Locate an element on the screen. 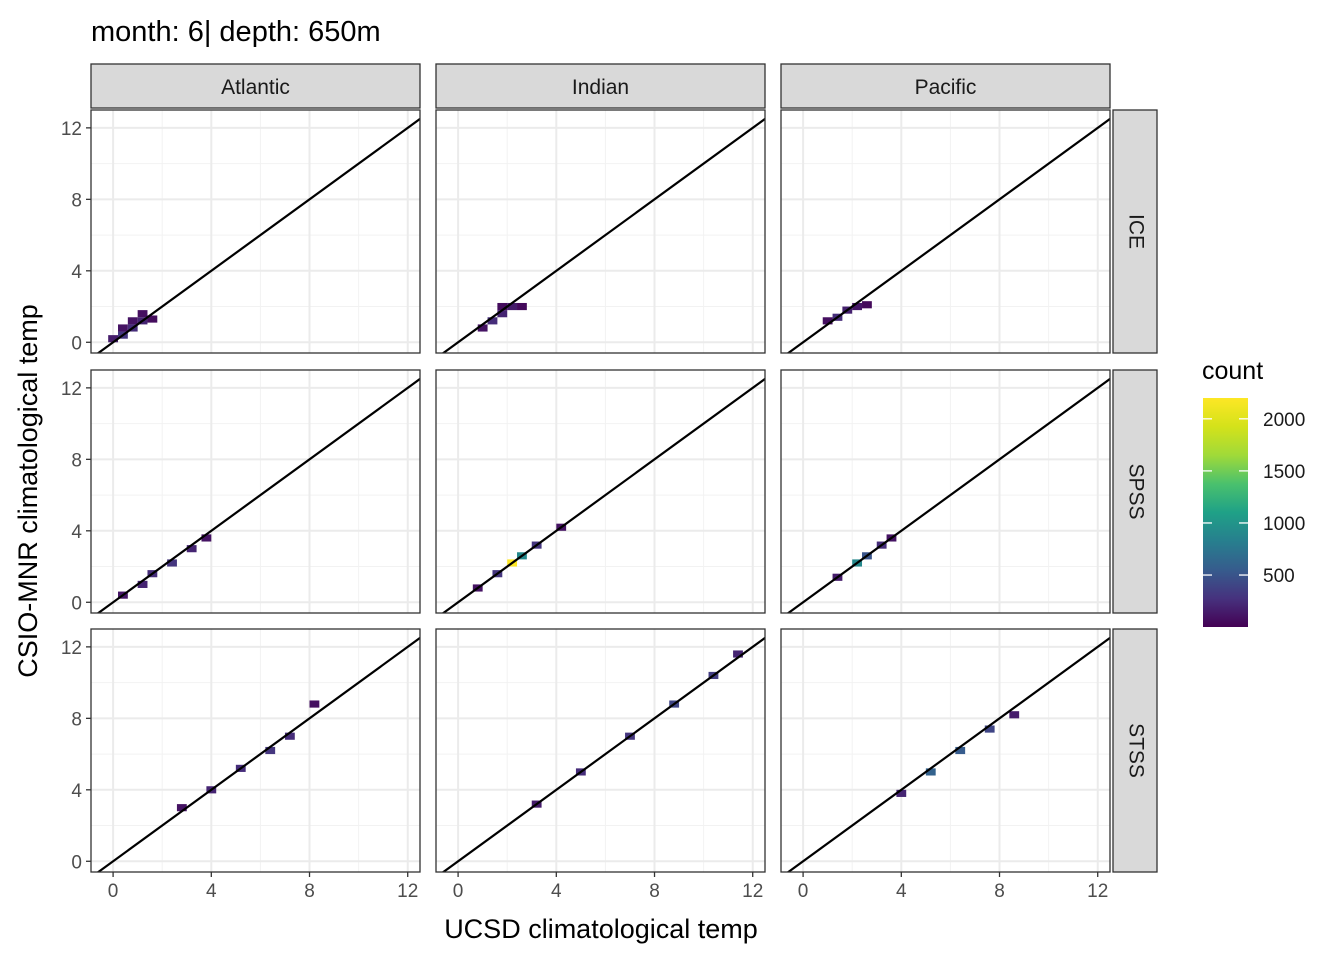 This screenshot has width=1344, height=960. row-strips: ICE SPSS STSS is located at coordinates (1135, 491).